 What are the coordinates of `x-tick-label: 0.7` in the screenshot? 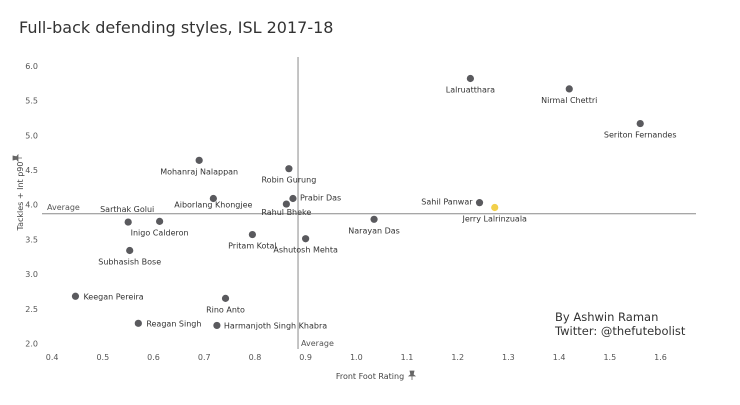 It's located at (204, 357).